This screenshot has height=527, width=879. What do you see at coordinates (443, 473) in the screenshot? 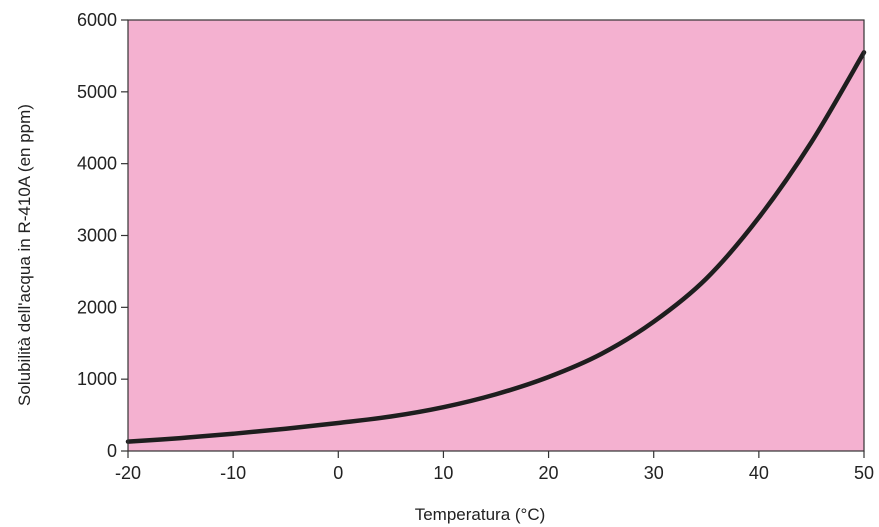
I see `x-tick-label: 10` at bounding box center [443, 473].